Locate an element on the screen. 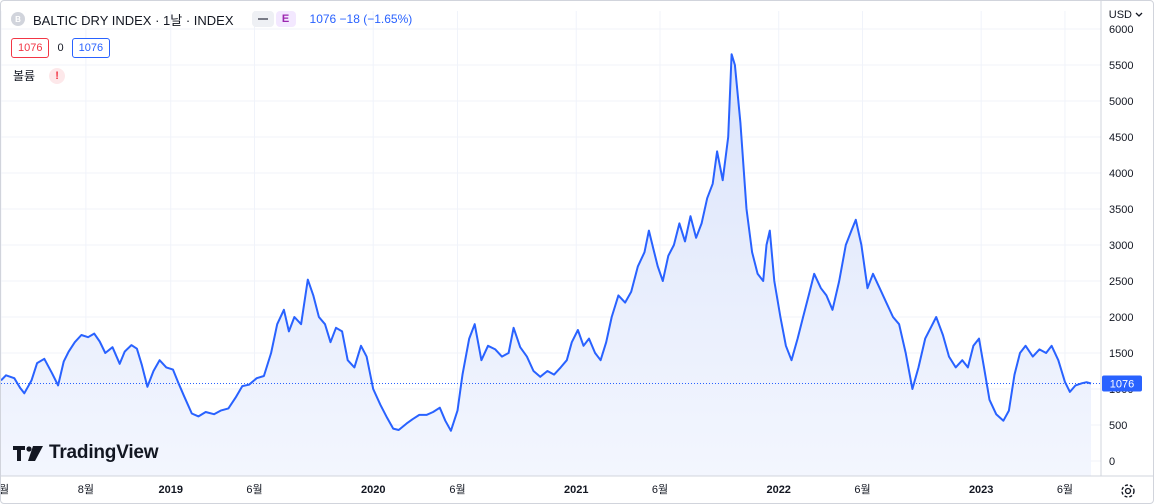  symbol-logo-icon: B is located at coordinates (18, 19).